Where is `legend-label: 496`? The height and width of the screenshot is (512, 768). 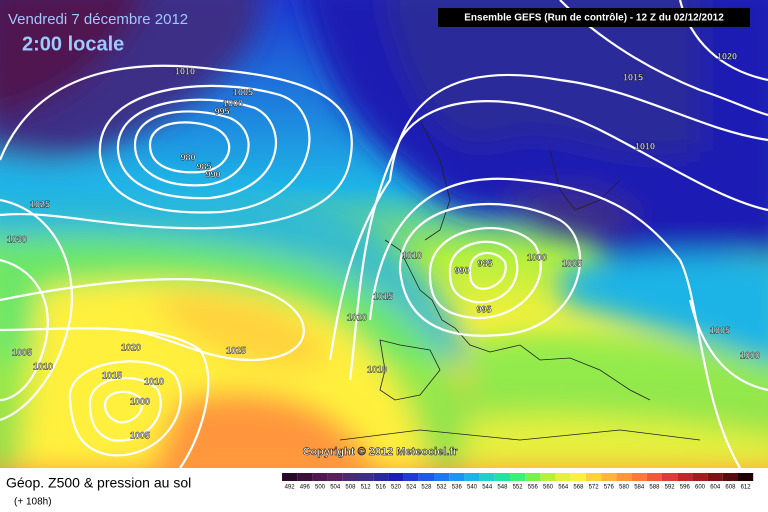
legend-label: 496 is located at coordinates (305, 488).